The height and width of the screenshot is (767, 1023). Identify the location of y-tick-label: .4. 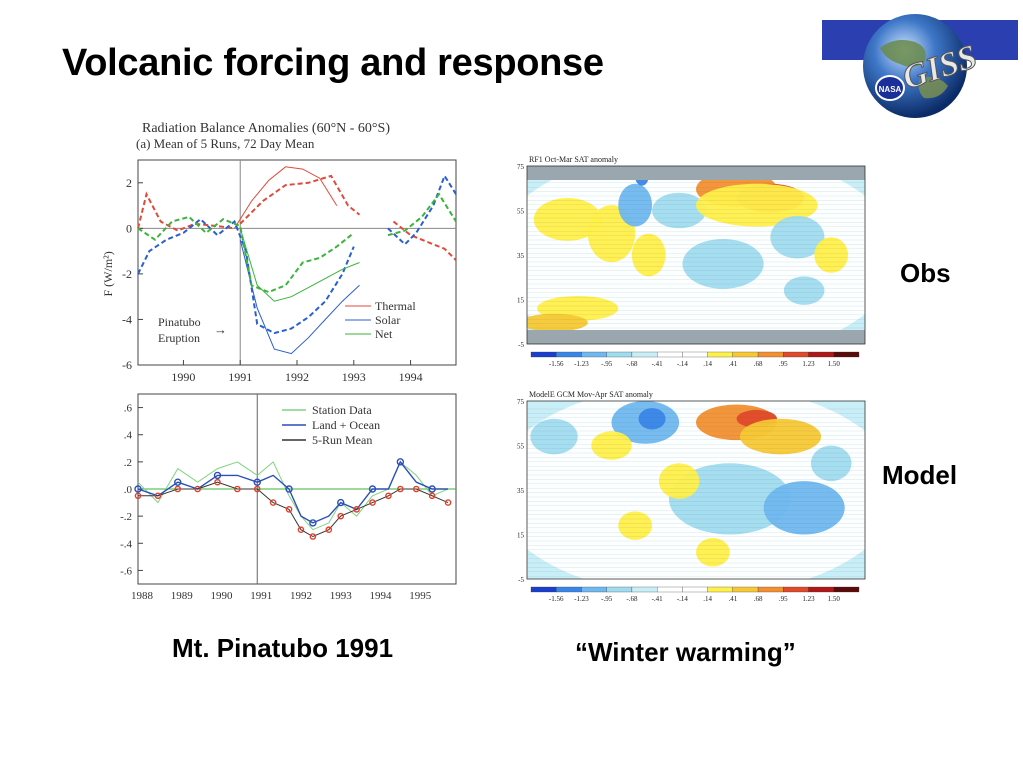
(128, 436).